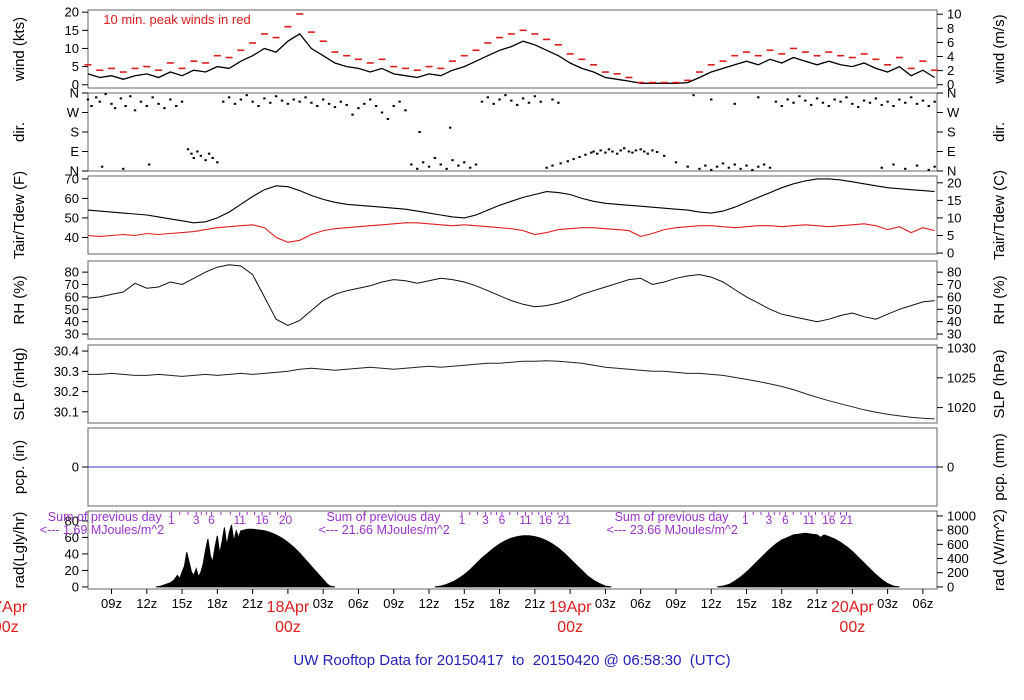 This screenshot has width=1024, height=700. What do you see at coordinates (19, 299) in the screenshot?
I see `axis-title-left-rh: RH (%)` at bounding box center [19, 299].